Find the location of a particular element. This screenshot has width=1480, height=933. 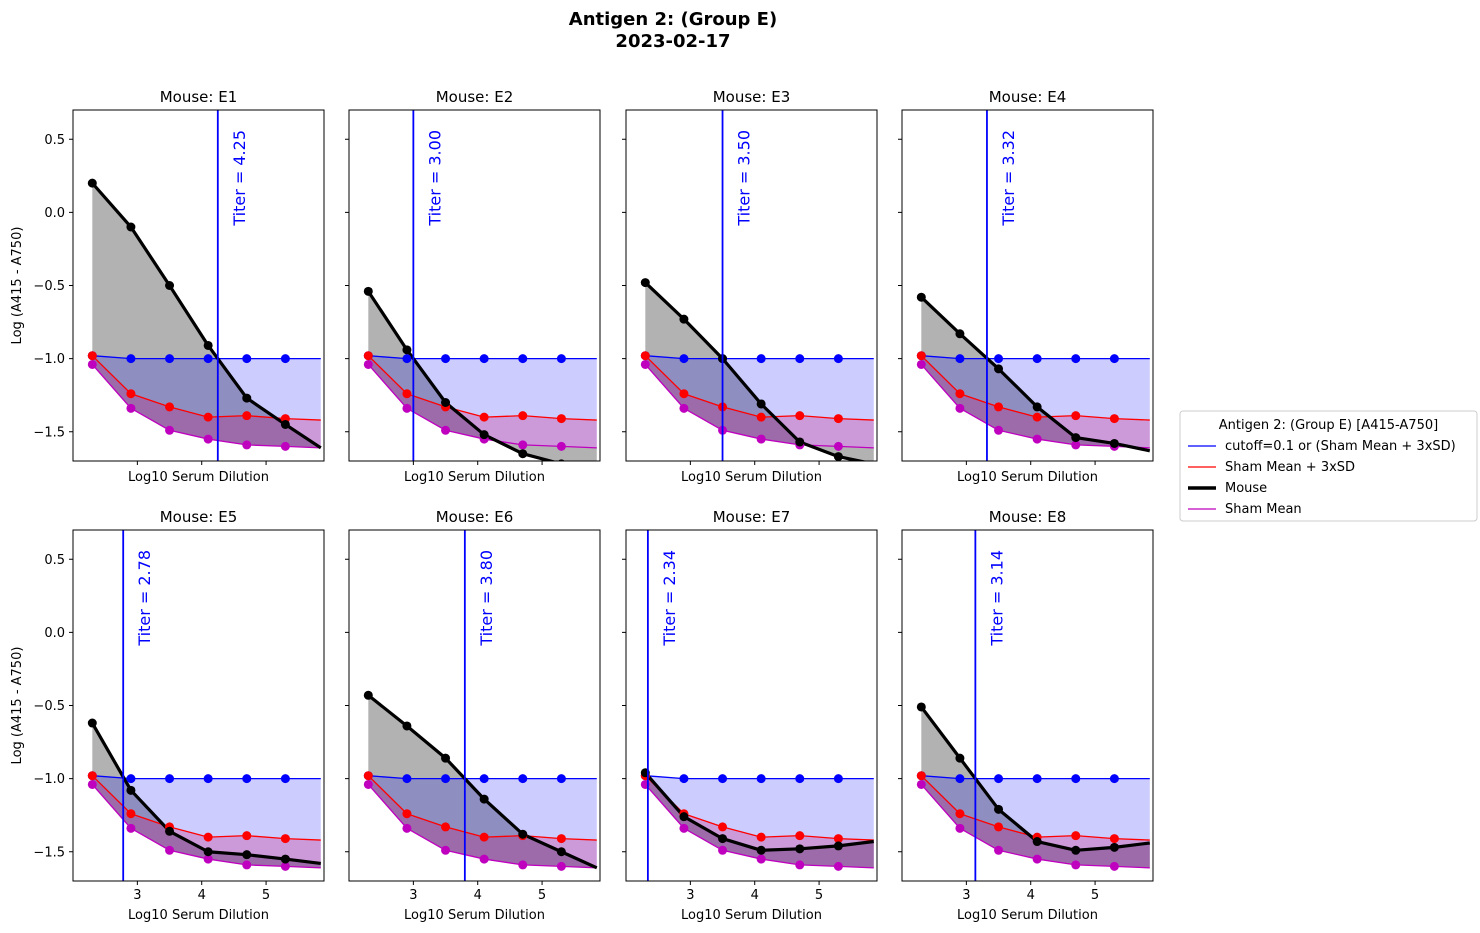

x-tick-label: 4 is located at coordinates (478, 895).